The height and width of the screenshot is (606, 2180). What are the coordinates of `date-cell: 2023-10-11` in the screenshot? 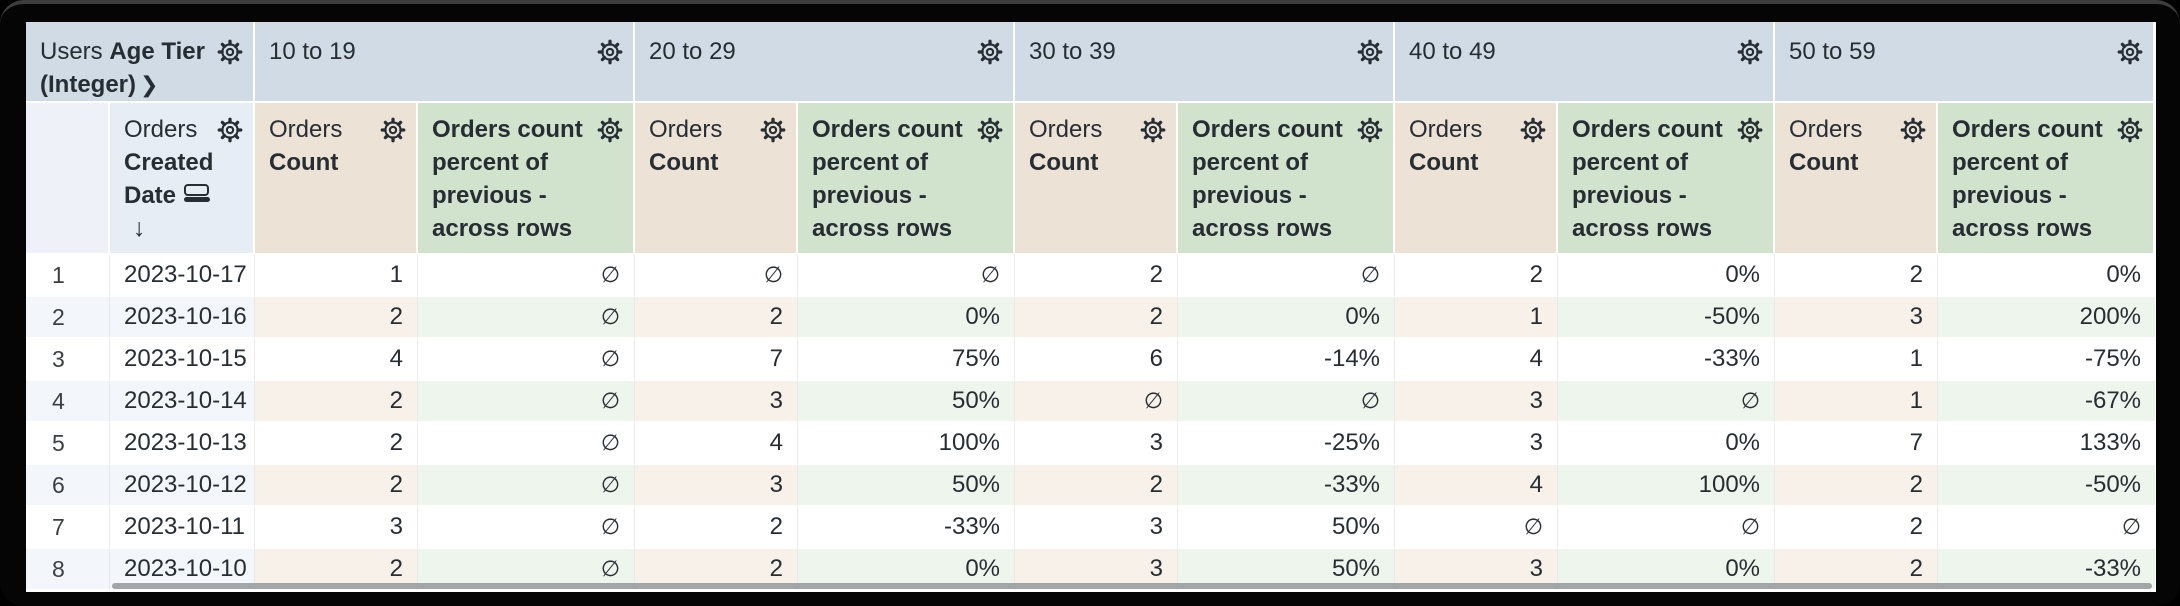 It's located at (183, 528).